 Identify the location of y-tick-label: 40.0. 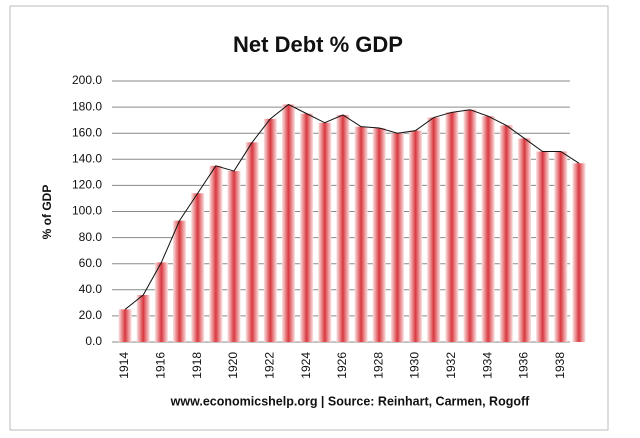
(91, 289).